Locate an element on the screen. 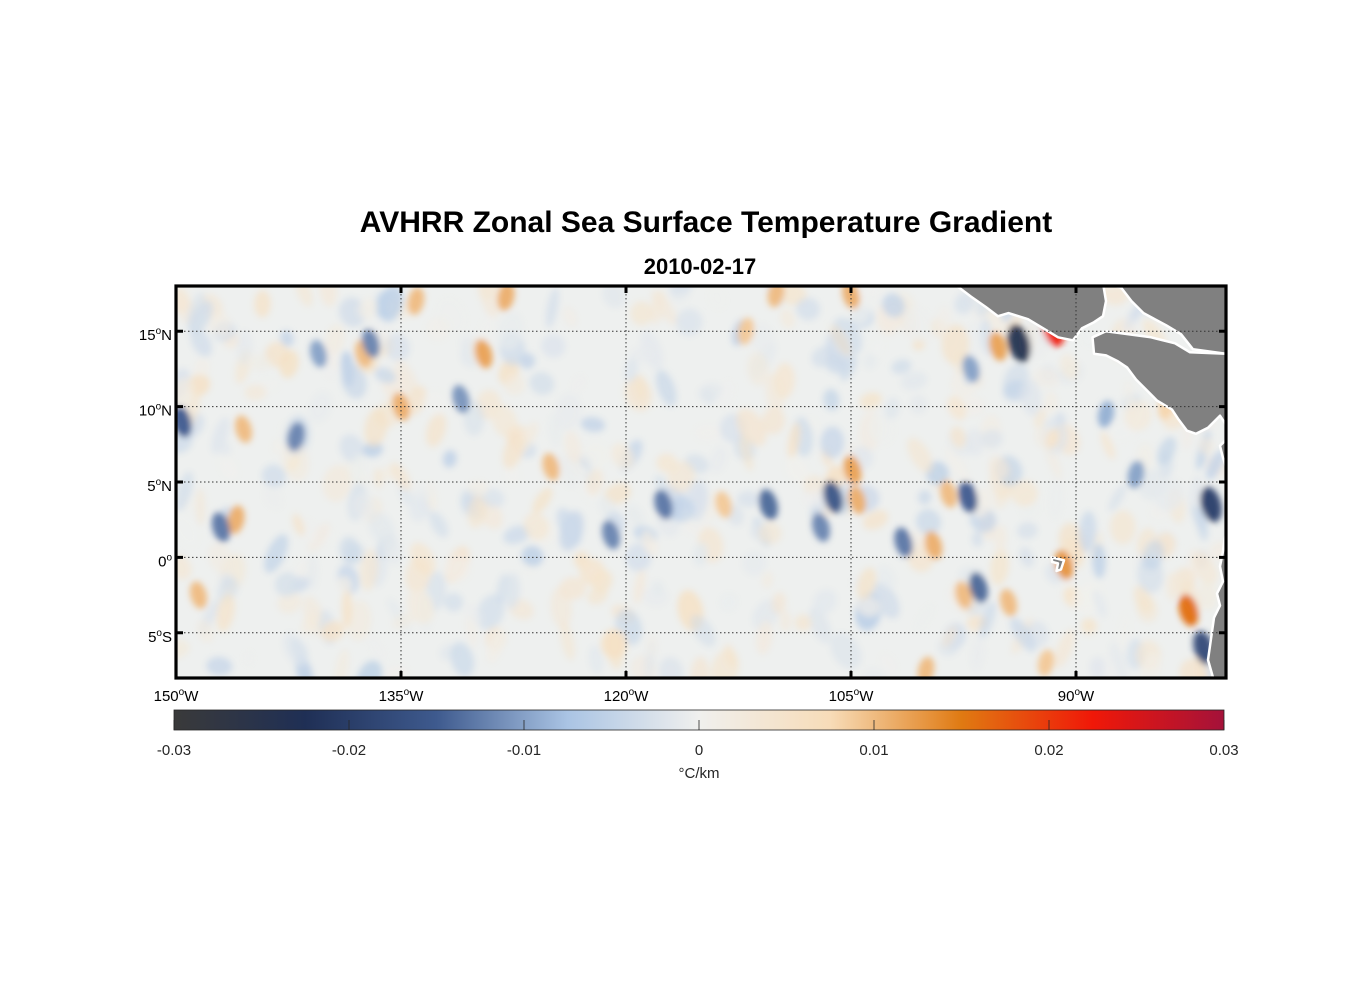  colorbar-ticks: -0.03 -0.02 -0.01 0 0.01 0.02 0.03 is located at coordinates (698, 739).